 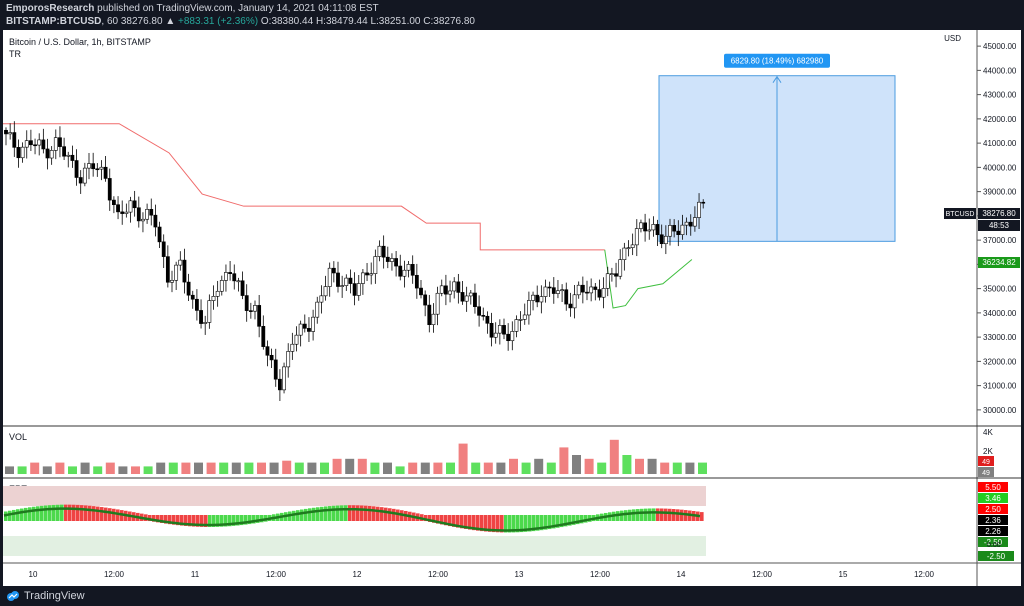 I want to click on ert-tag: 2.26, so click(x=993, y=531).